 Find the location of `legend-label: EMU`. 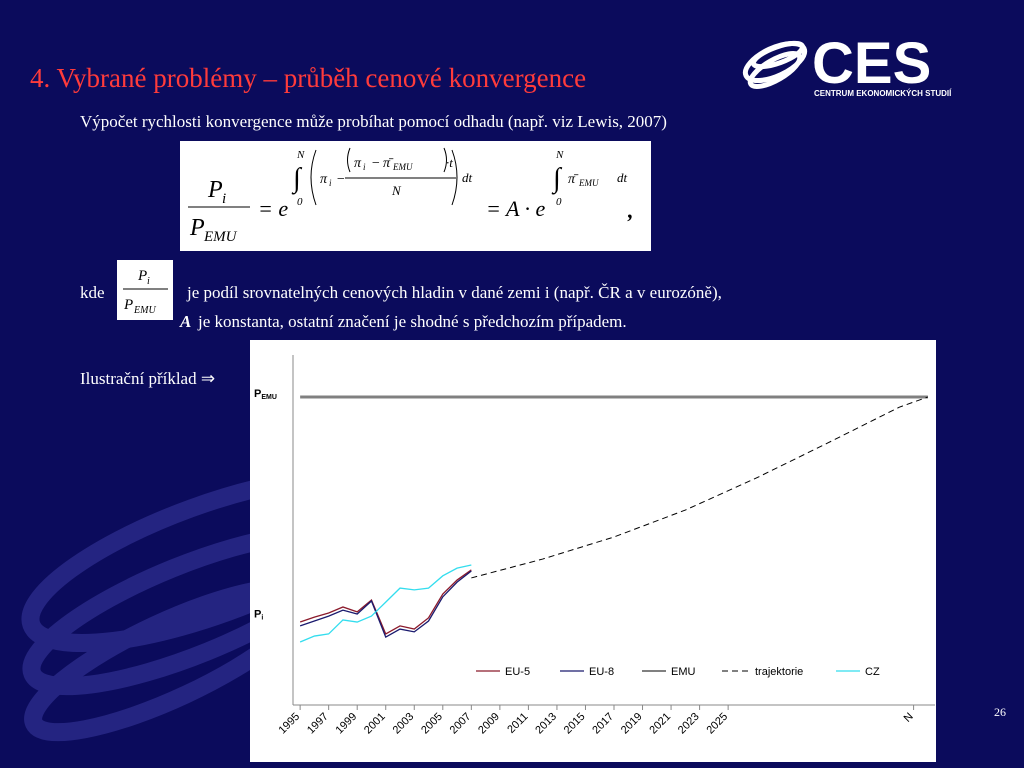

legend-label: EMU is located at coordinates (683, 672).